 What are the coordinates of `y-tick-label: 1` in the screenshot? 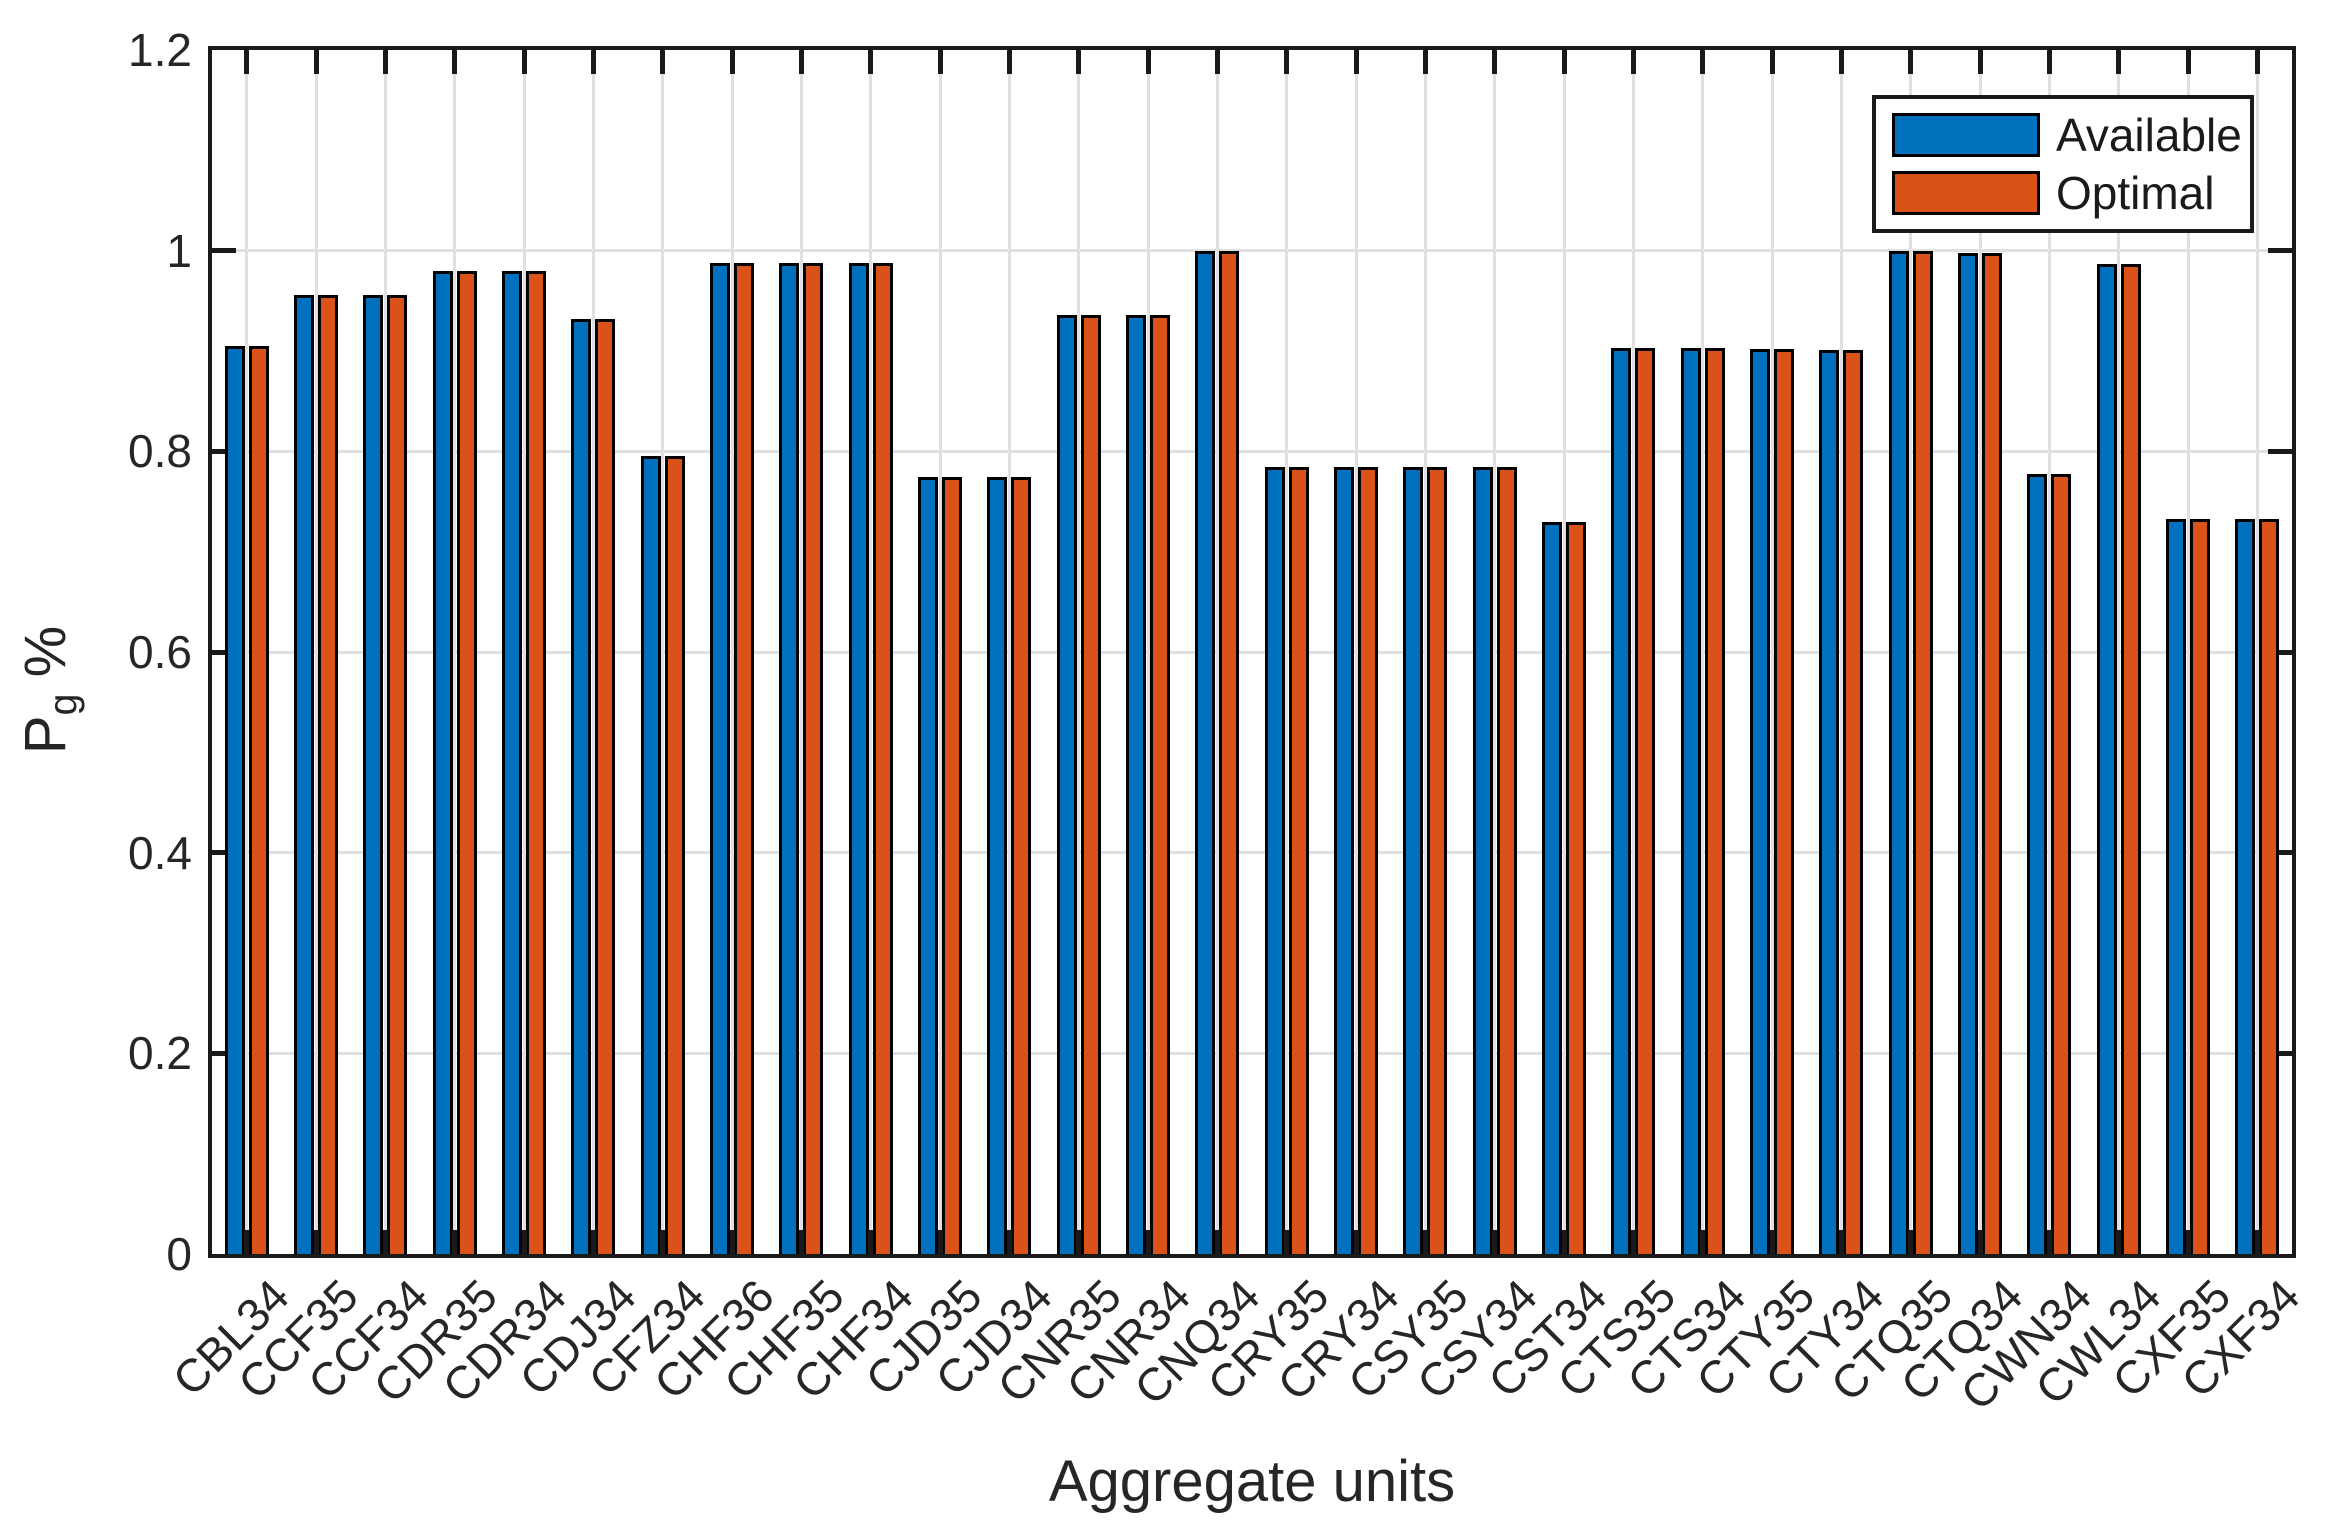 It's located at (179, 250).